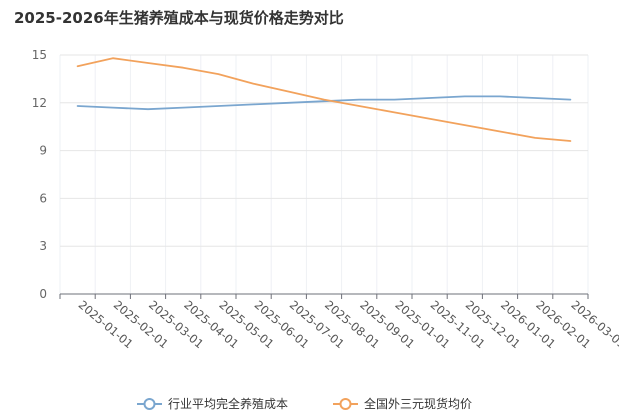 Image resolution: width=619 pixels, height=420 pixels. Describe the element at coordinates (39, 55) in the screenshot. I see `y-tick-label: 15` at that location.